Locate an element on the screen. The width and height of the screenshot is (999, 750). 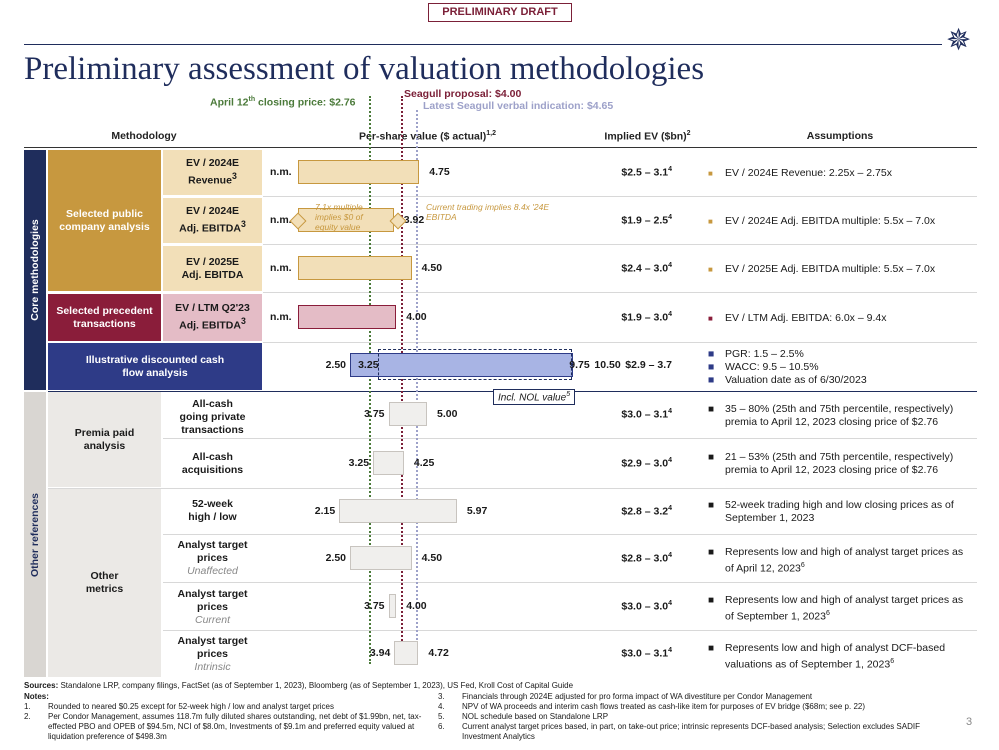
category-other-metrics: Other metrics is located at coordinates (104, 583).